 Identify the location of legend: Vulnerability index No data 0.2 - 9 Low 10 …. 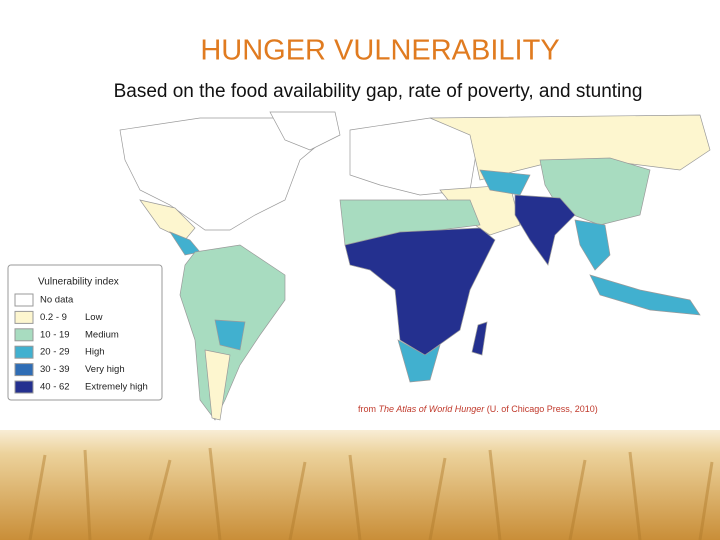
(85, 332).